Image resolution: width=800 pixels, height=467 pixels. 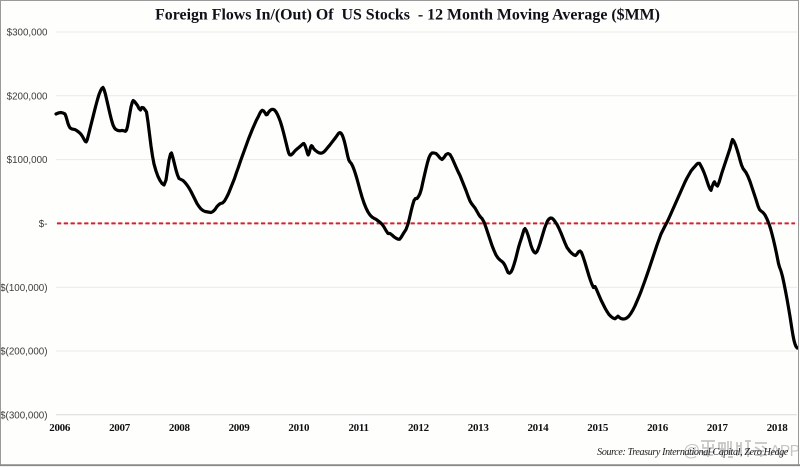 What do you see at coordinates (479, 428) in the screenshot?
I see `svg-text: 2013` at bounding box center [479, 428].